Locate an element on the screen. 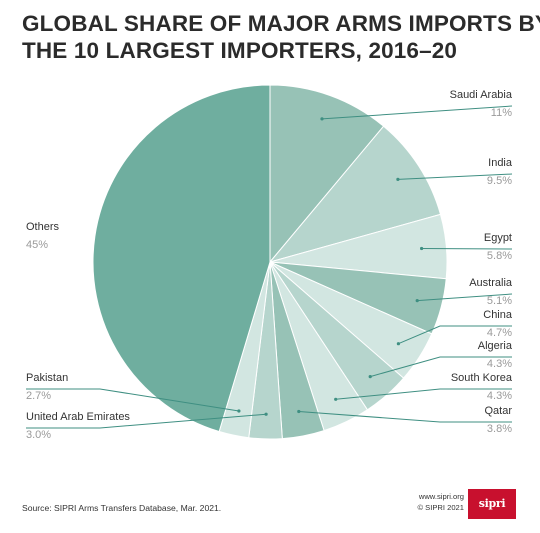 The width and height of the screenshot is (540, 533). leader-dot-india is located at coordinates (398, 179).